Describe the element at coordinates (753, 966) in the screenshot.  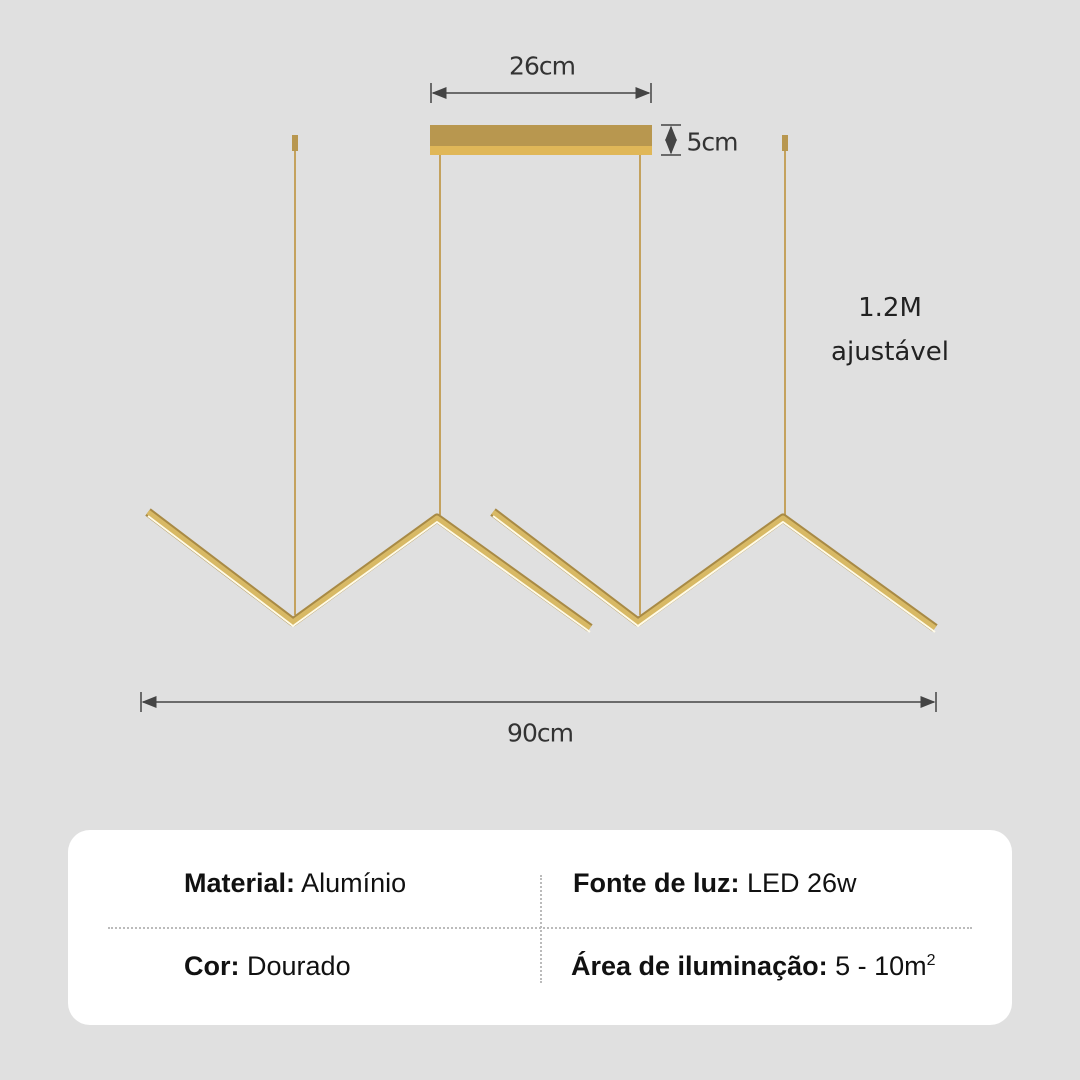
I see `spec-area: Área de iluminação: 5 - 10m2` at that location.